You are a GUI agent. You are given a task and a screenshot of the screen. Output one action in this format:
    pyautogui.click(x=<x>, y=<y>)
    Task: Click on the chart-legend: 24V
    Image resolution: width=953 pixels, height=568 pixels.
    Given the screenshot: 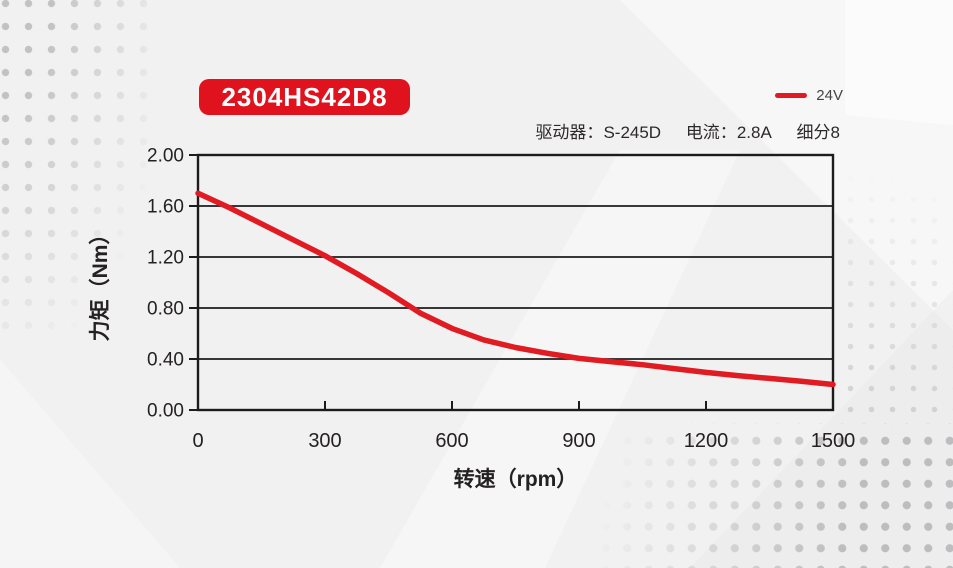 What is the action you would take?
    pyautogui.click(x=809, y=95)
    